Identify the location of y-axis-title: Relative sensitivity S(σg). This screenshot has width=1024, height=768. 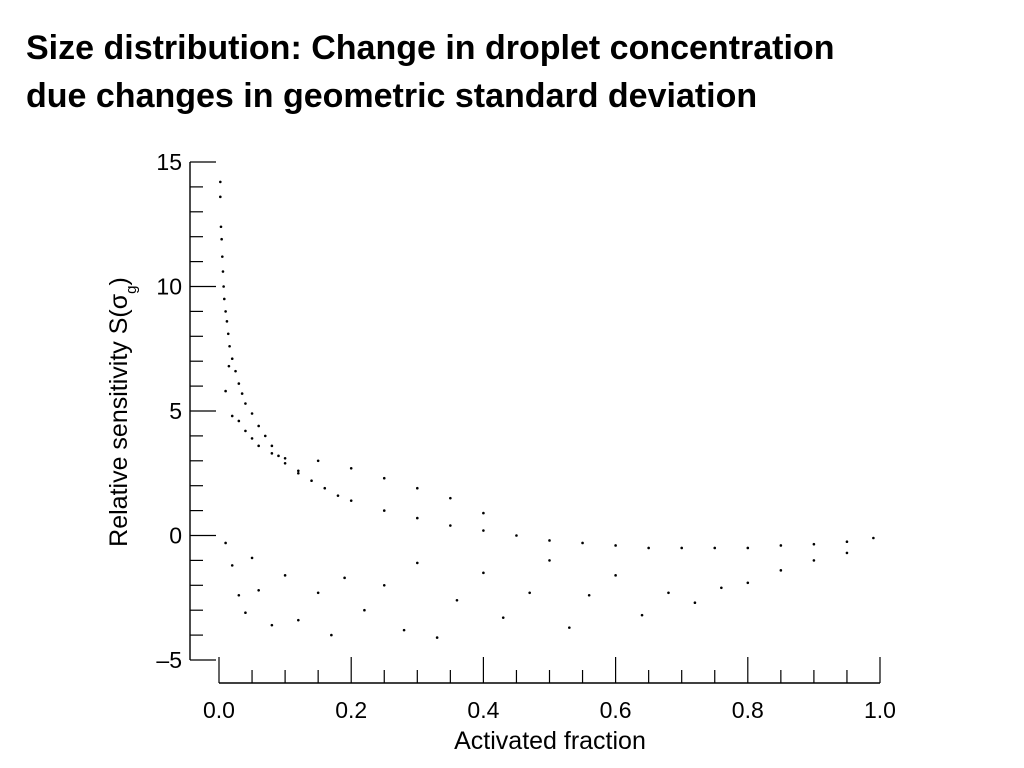
(122, 412).